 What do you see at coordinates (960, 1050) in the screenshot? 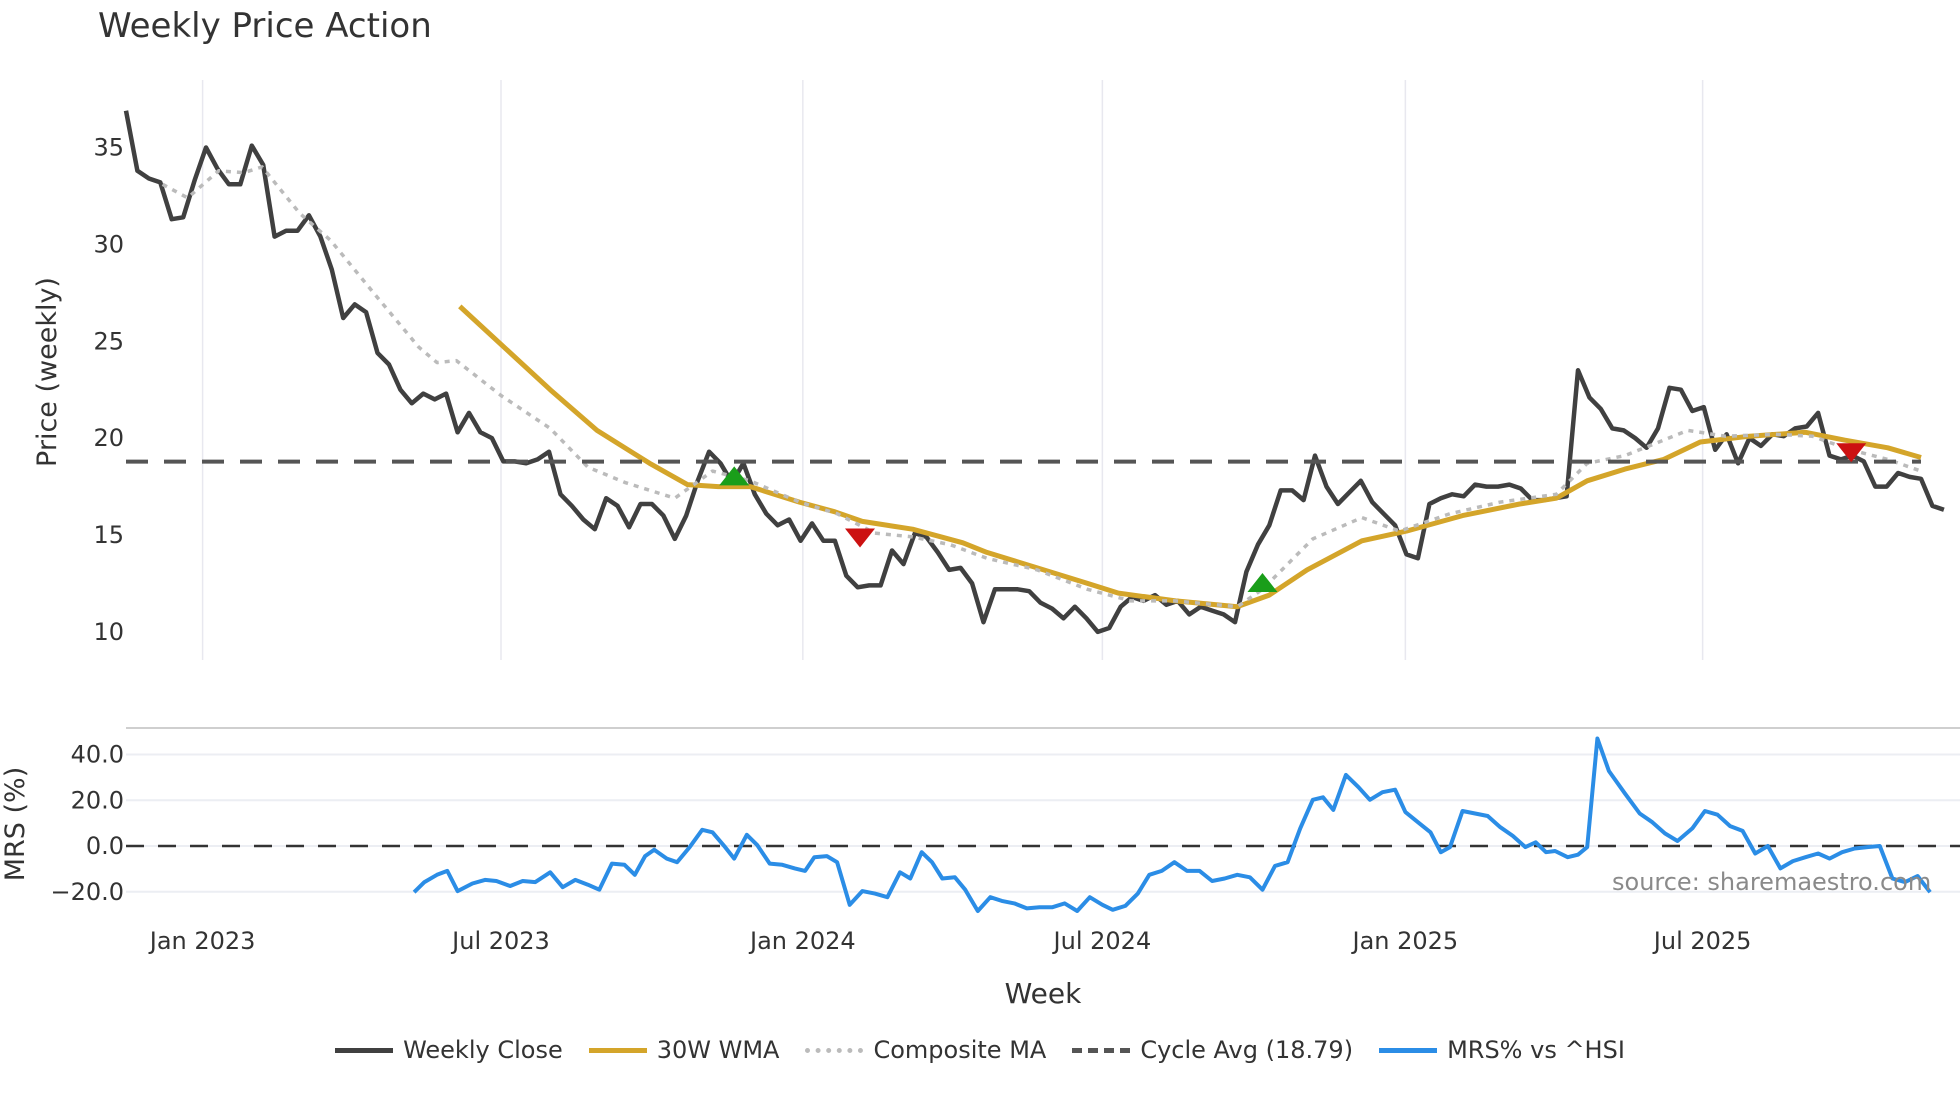
I see `legend-label: Composite MA` at bounding box center [960, 1050].